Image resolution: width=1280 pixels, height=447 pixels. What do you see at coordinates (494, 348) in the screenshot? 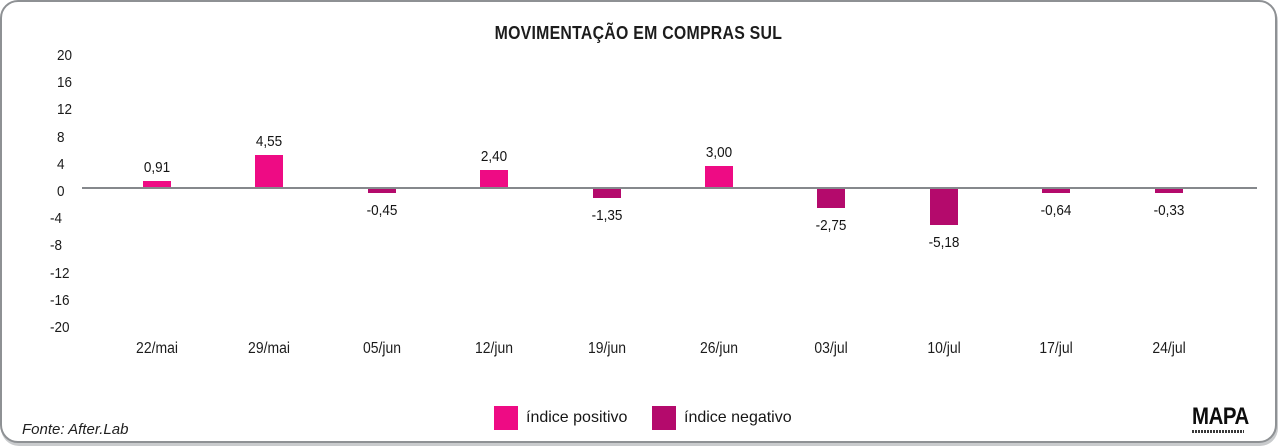
I see `x-tick-label: 12/jun` at bounding box center [494, 348].